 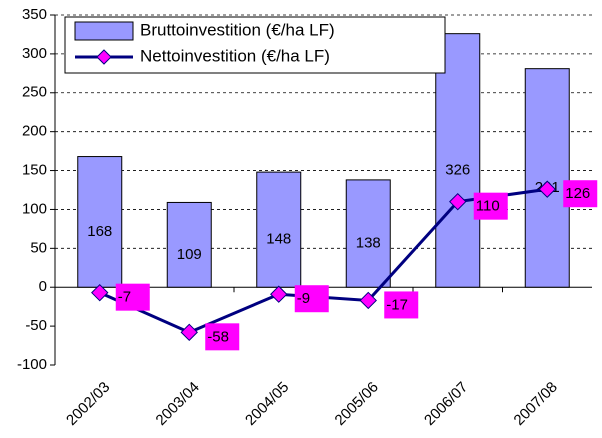 I want to click on x-tick-label: 2004/05, so click(x=267, y=404).